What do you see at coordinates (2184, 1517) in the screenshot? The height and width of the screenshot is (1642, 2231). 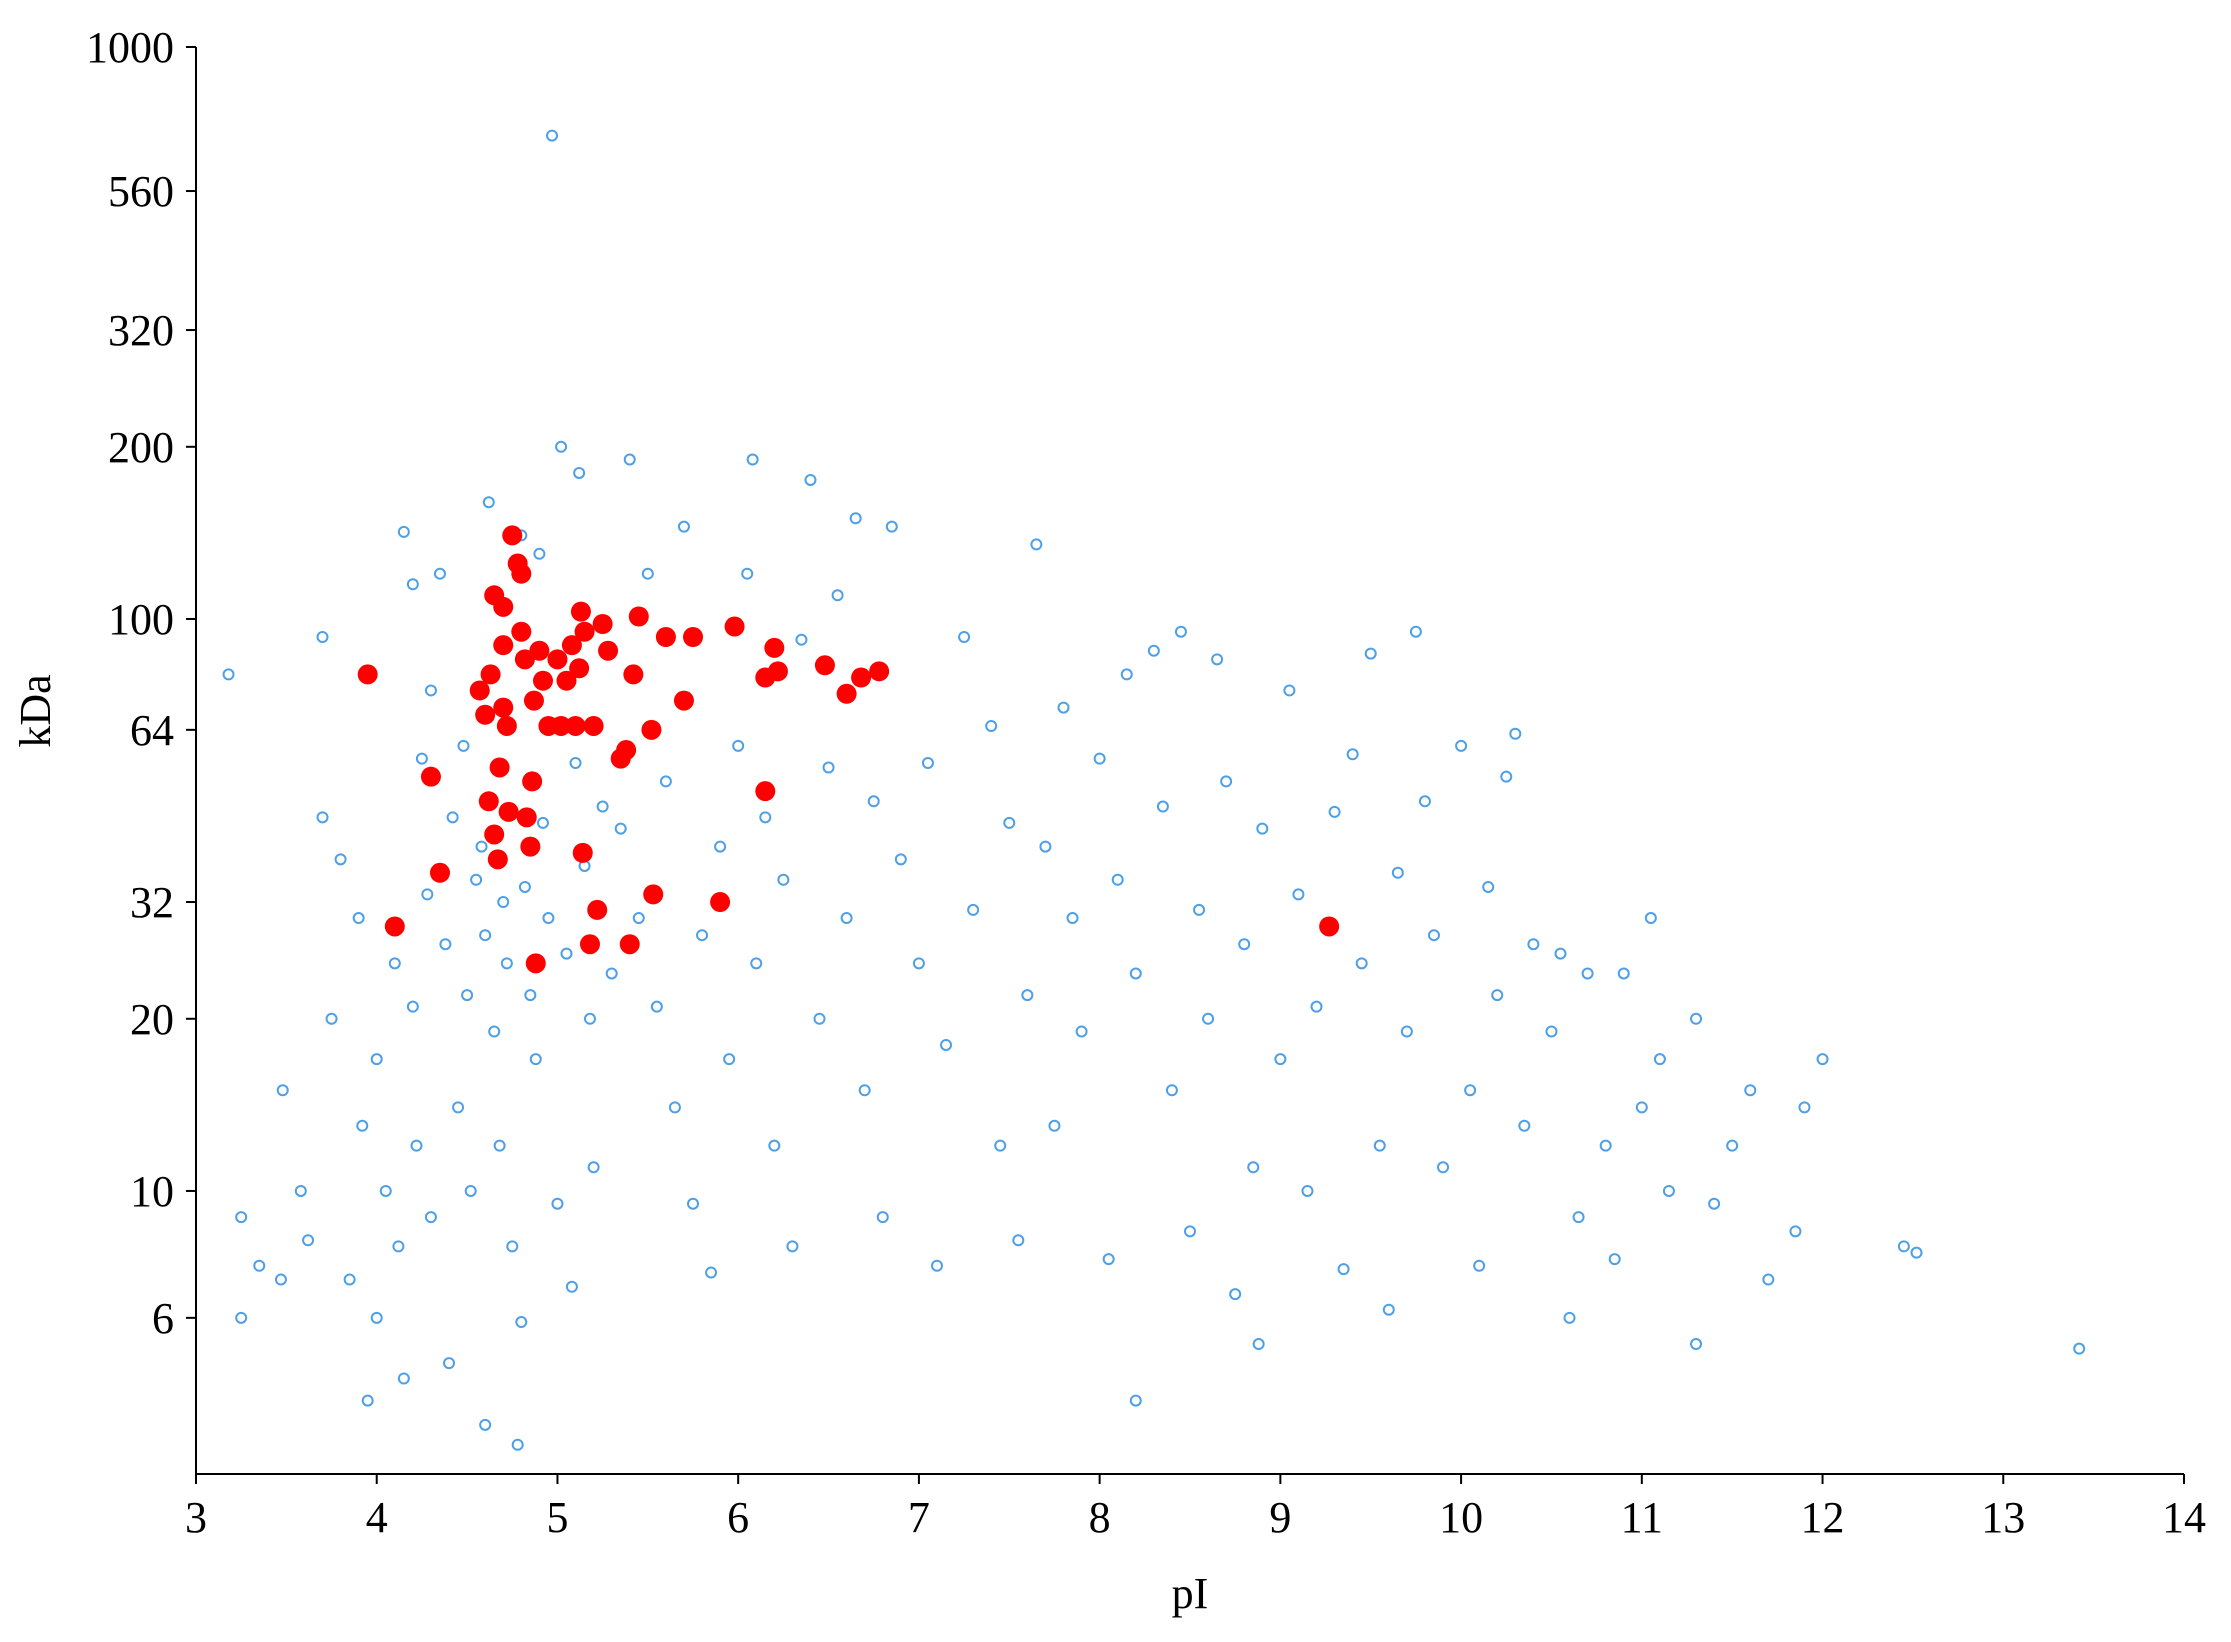 I see `x-tick-label: 14` at bounding box center [2184, 1517].